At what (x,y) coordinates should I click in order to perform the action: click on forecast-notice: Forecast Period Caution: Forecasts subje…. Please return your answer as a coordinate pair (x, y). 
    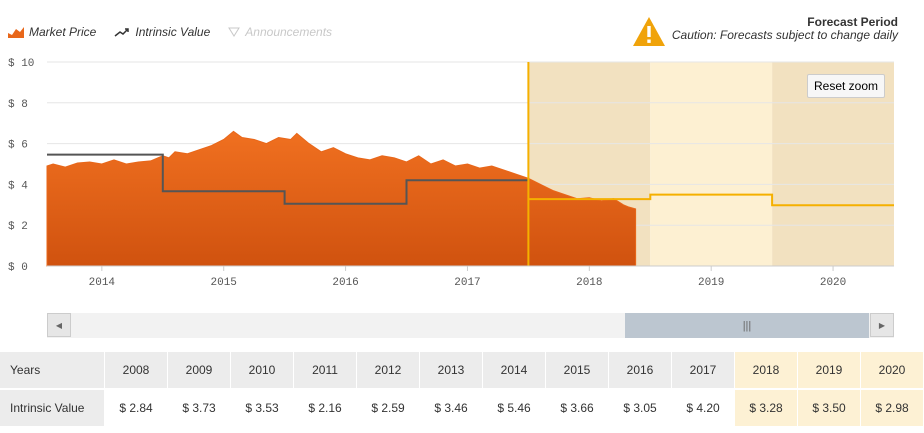
    Looking at the image, I should click on (785, 29).